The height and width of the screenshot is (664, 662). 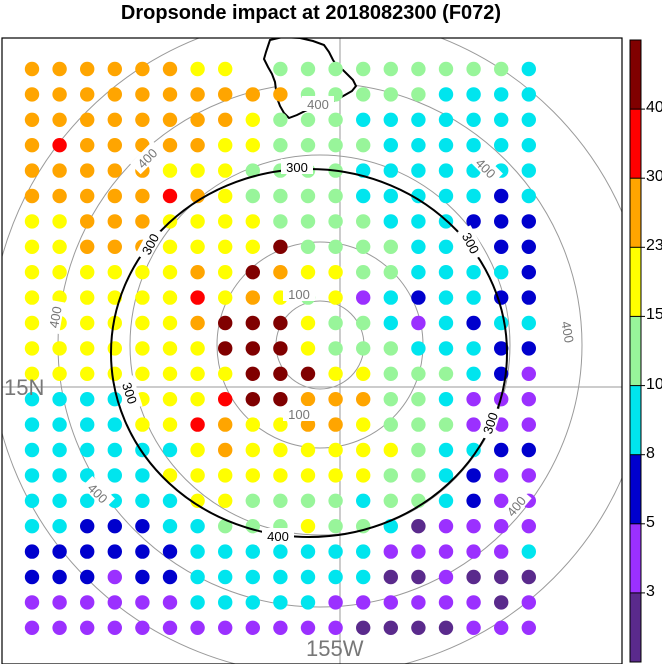 I want to click on contour-label: 300, so click(x=297, y=167).